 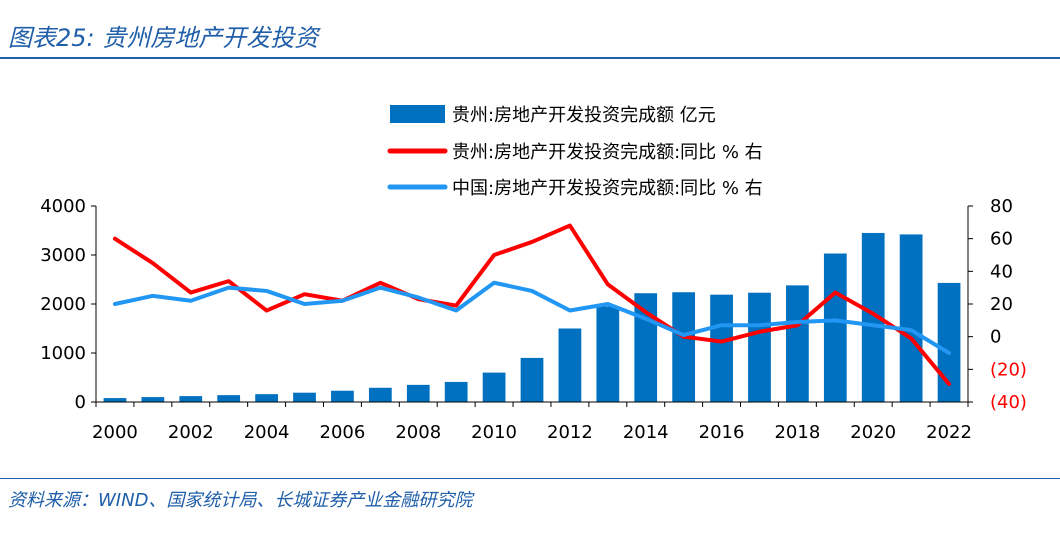 What do you see at coordinates (115, 400) in the screenshot?
I see `bar-2000` at bounding box center [115, 400].